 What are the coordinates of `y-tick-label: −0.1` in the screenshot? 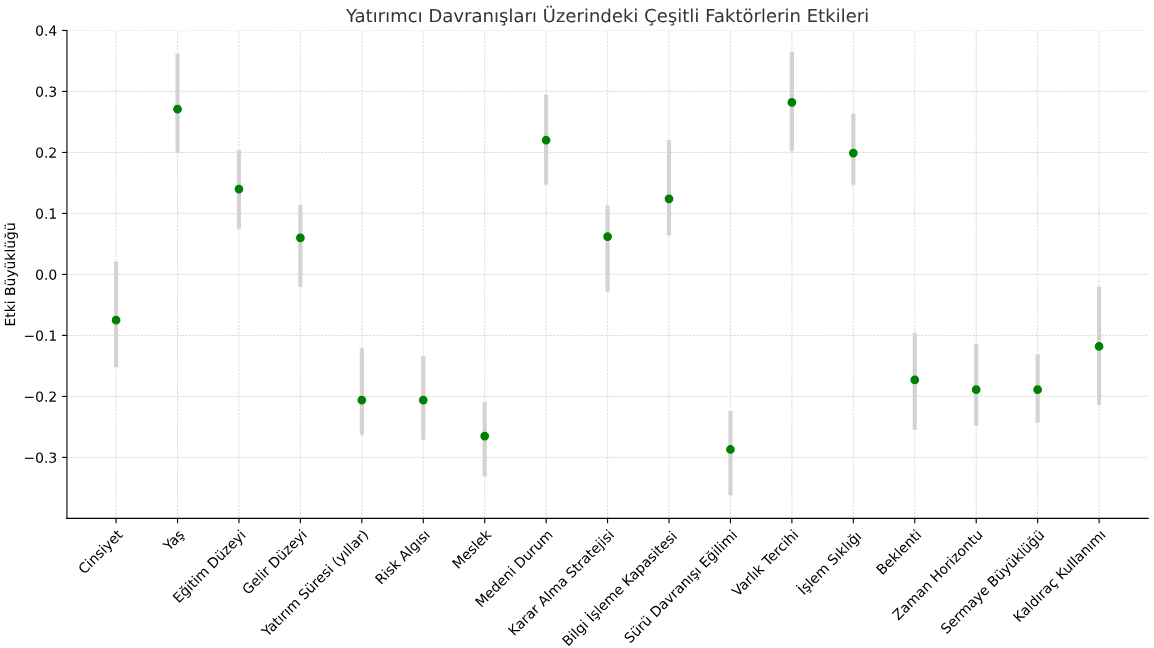 It's located at (40, 335).